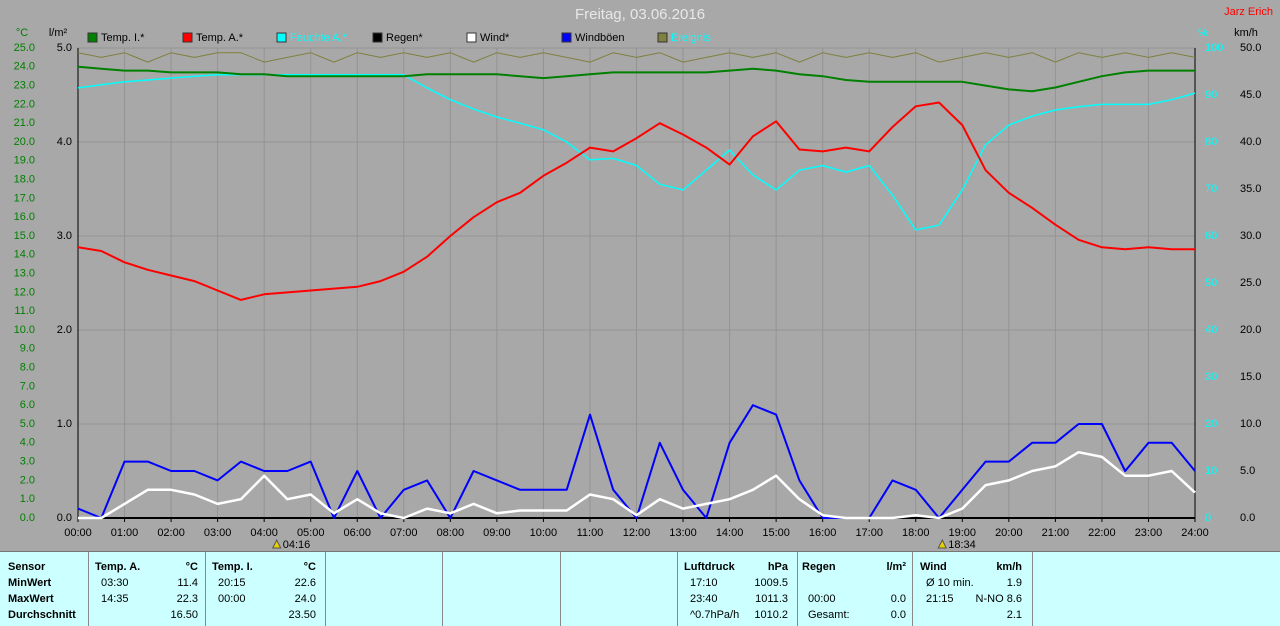 The height and width of the screenshot is (626, 1280). What do you see at coordinates (544, 533) in the screenshot?
I see `x-tick-label: 10:00` at bounding box center [544, 533].